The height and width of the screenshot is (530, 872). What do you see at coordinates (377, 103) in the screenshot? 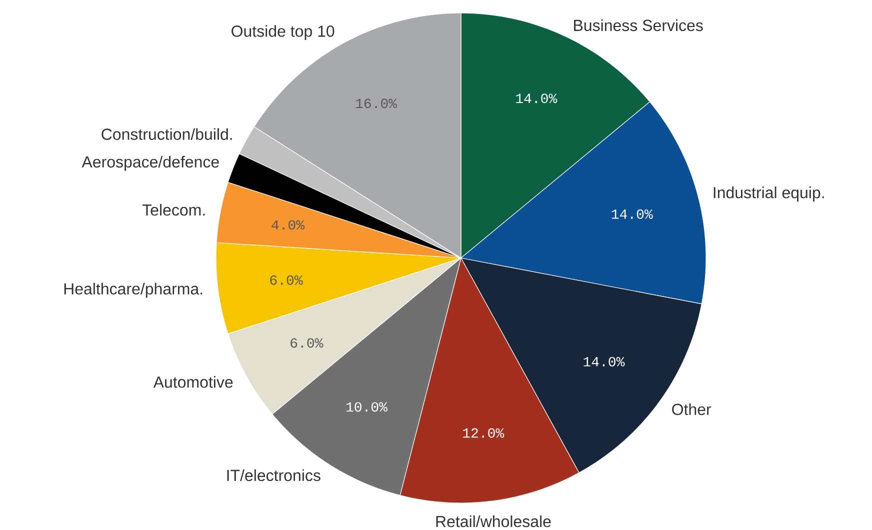
I see `data-label: 16.0%` at bounding box center [377, 103].